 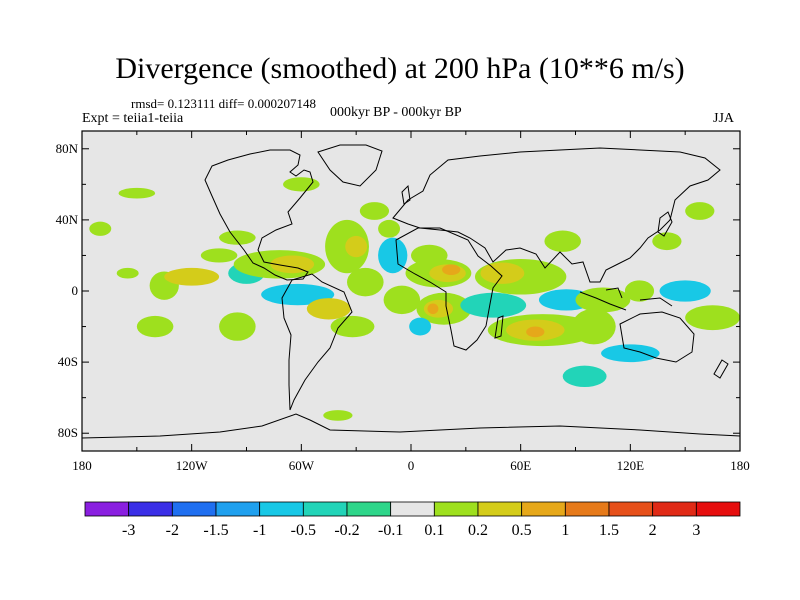 What do you see at coordinates (172, 530) in the screenshot?
I see `colorbar-label: -2` at bounding box center [172, 530].